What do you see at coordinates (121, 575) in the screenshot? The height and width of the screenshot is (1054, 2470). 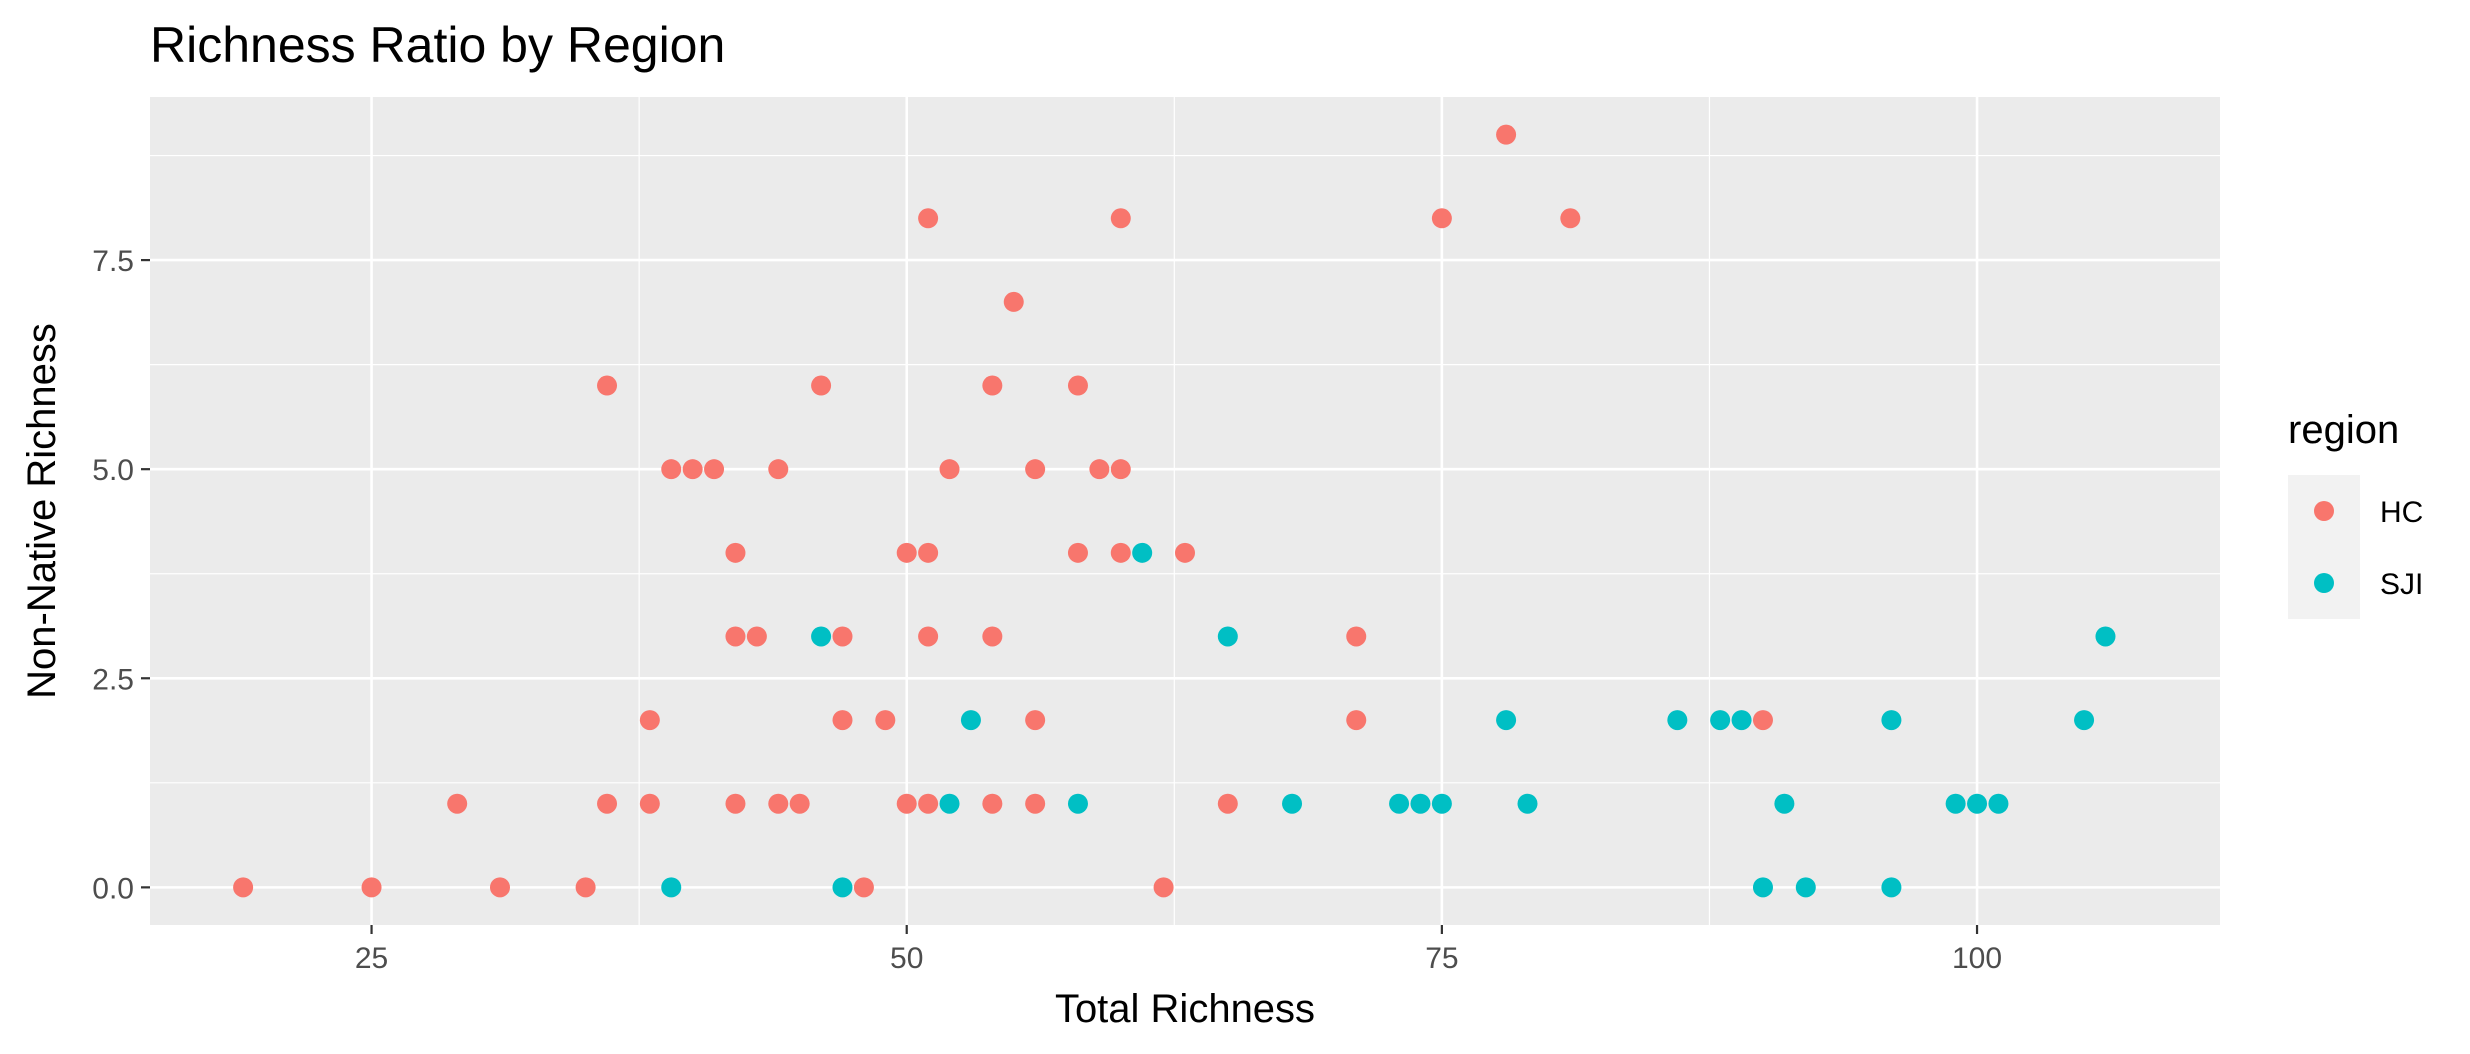 I see `y-axis: 0.0 2.5 5.0 7.5` at bounding box center [121, 575].